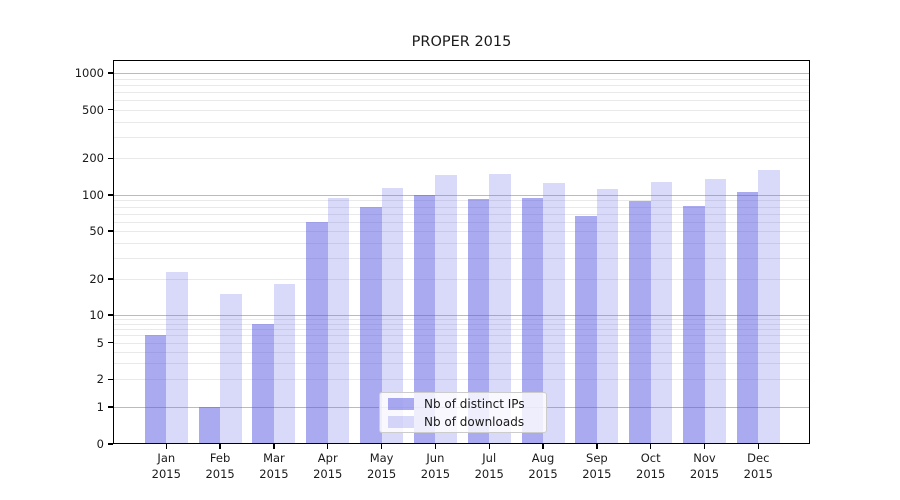 Image resolution: width=900 pixels, height=500 pixels. I want to click on y-tick-label: 50, so click(96, 231).